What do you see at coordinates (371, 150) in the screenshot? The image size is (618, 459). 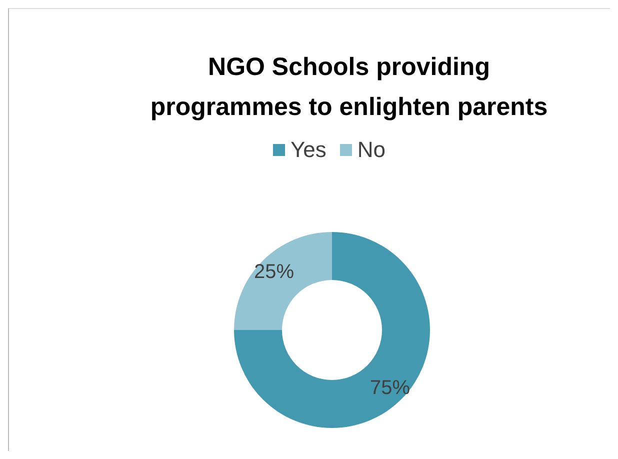 I see `legend-label: No` at bounding box center [371, 150].